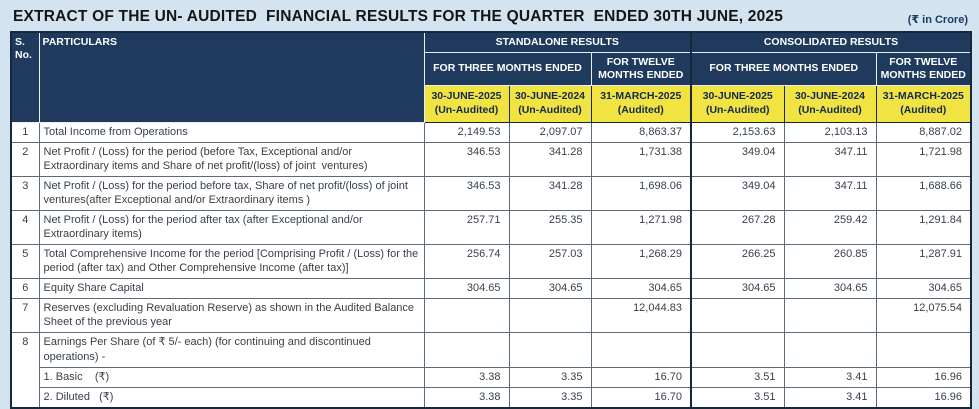  Describe the element at coordinates (937, 20) in the screenshot. I see `currency-note: (₹ in Crore)` at that location.